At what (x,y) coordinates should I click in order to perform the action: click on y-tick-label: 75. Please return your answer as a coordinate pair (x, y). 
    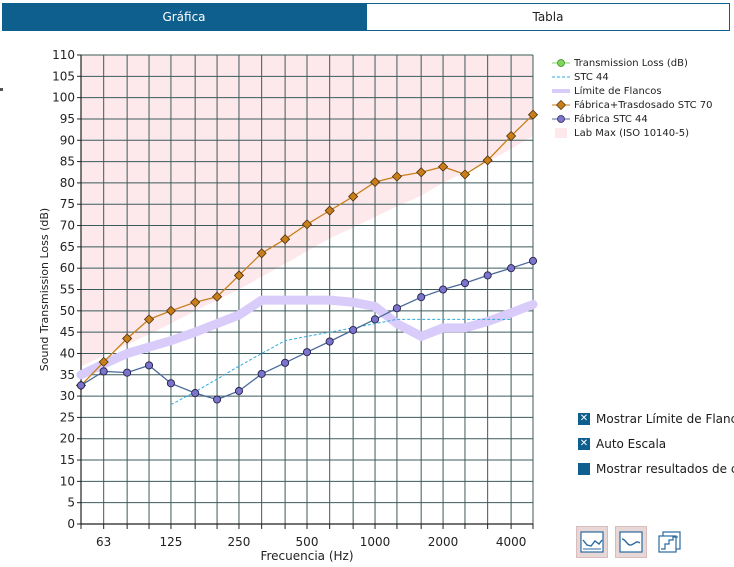
    Looking at the image, I should click on (67, 204).